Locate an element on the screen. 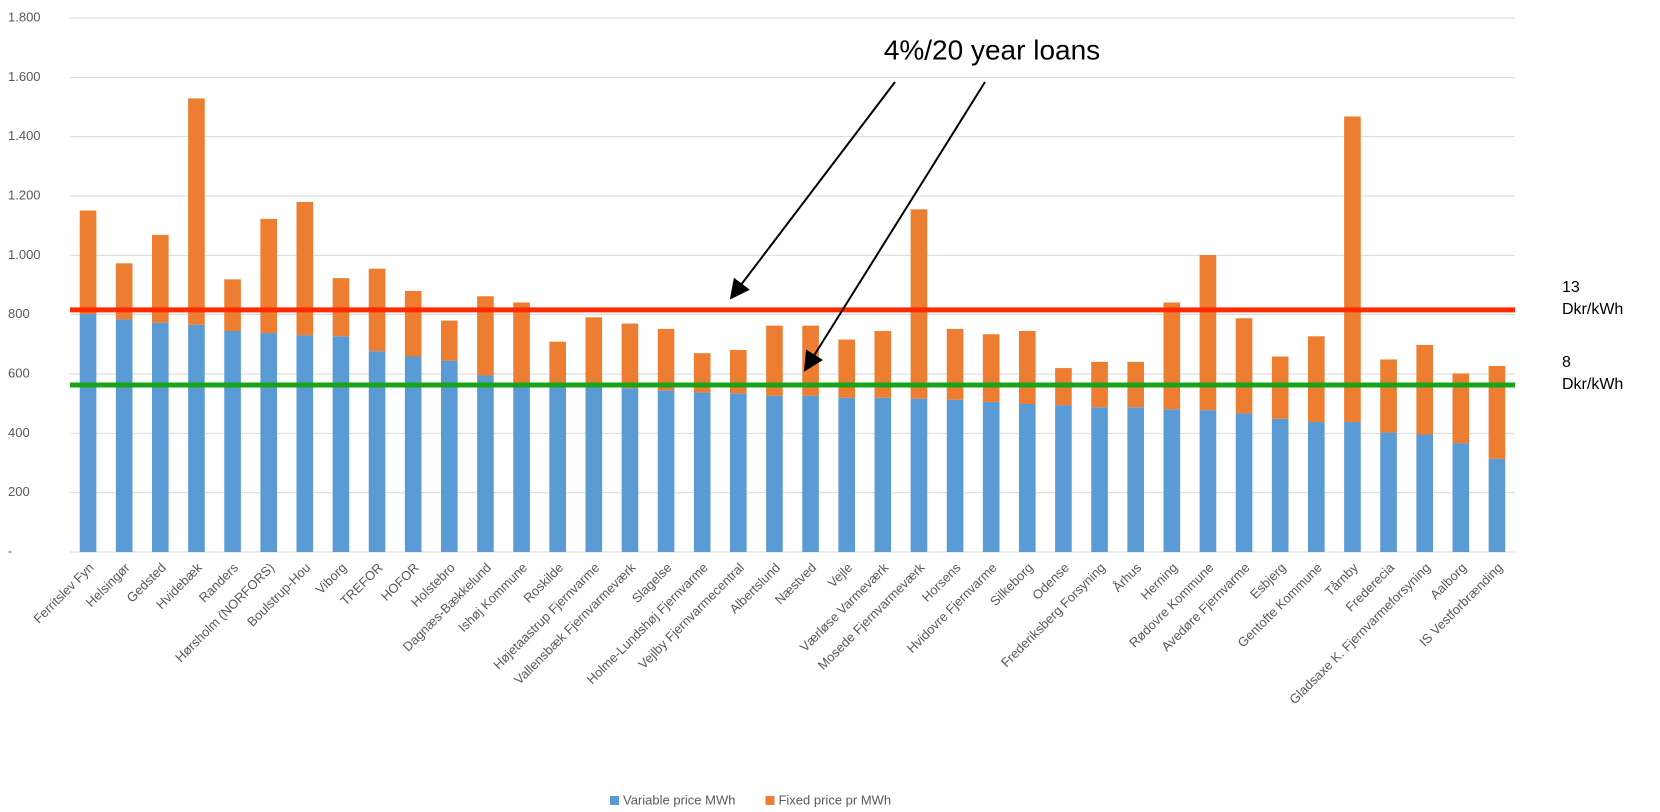  x-tick-label: Vejle is located at coordinates (840, 575).